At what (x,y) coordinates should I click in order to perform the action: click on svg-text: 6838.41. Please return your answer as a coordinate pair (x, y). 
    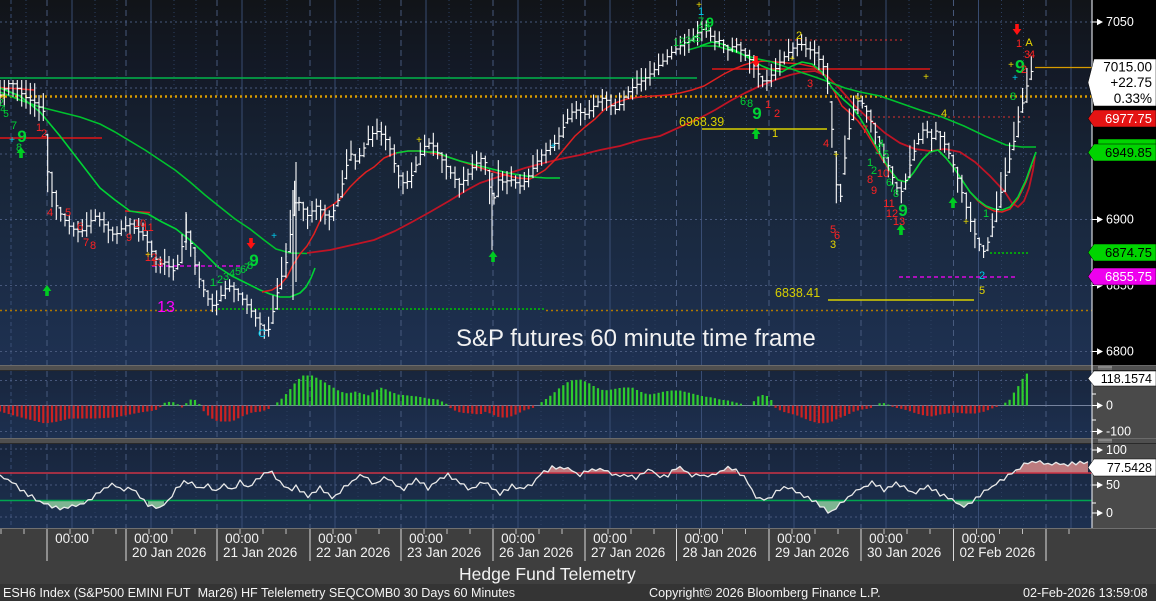
    Looking at the image, I should click on (797, 293).